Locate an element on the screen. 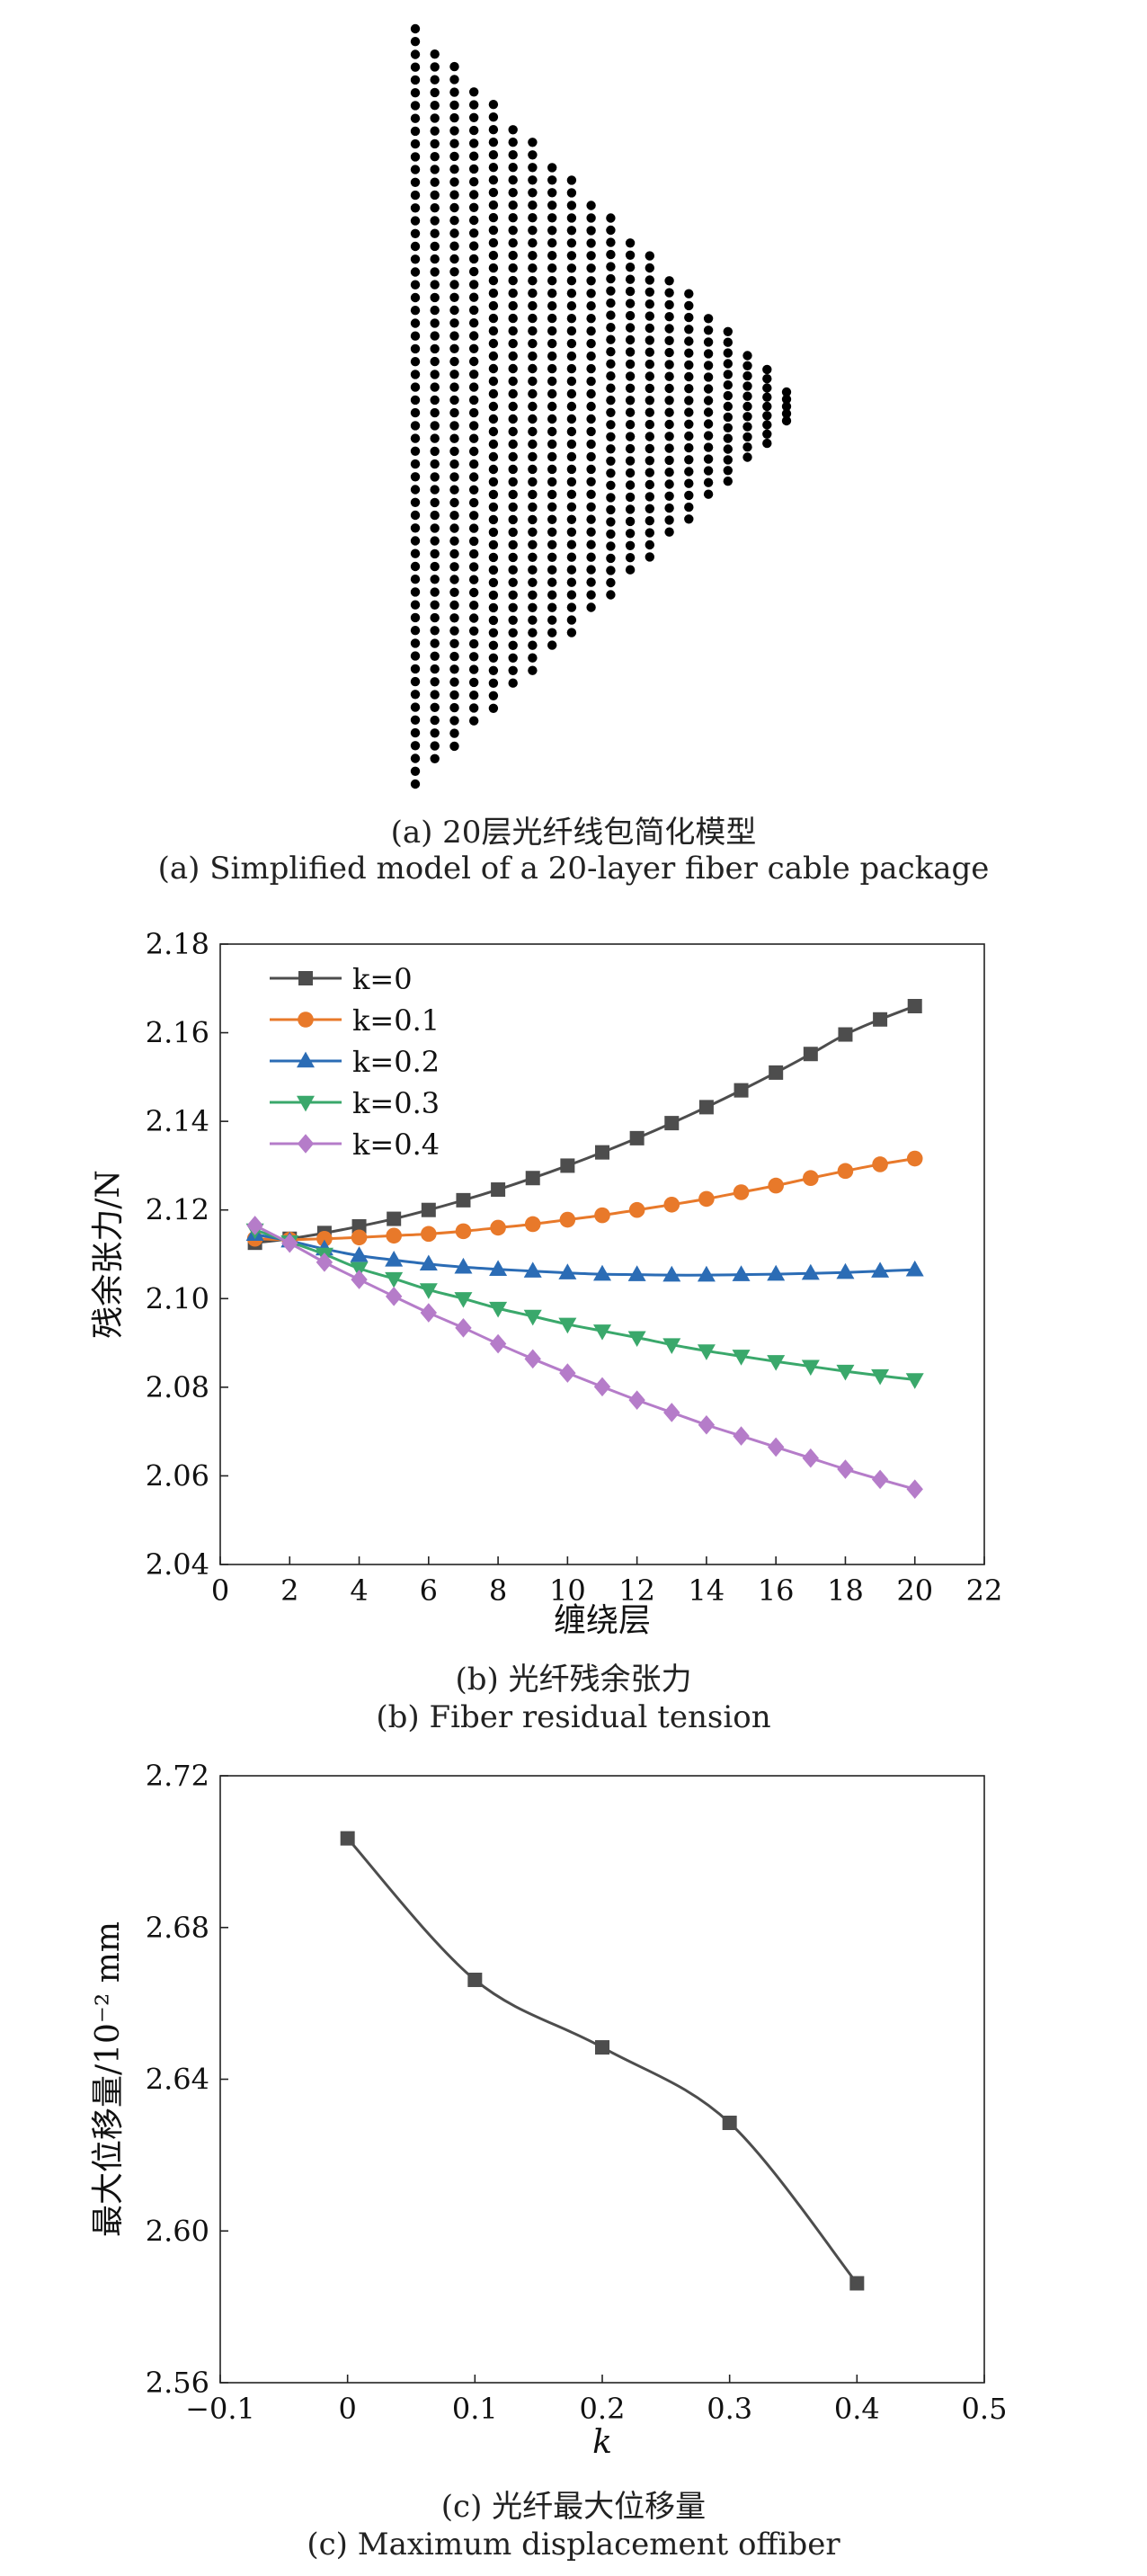 The width and height of the screenshot is (1147, 2576). x-tick-label: 20 is located at coordinates (915, 1591).